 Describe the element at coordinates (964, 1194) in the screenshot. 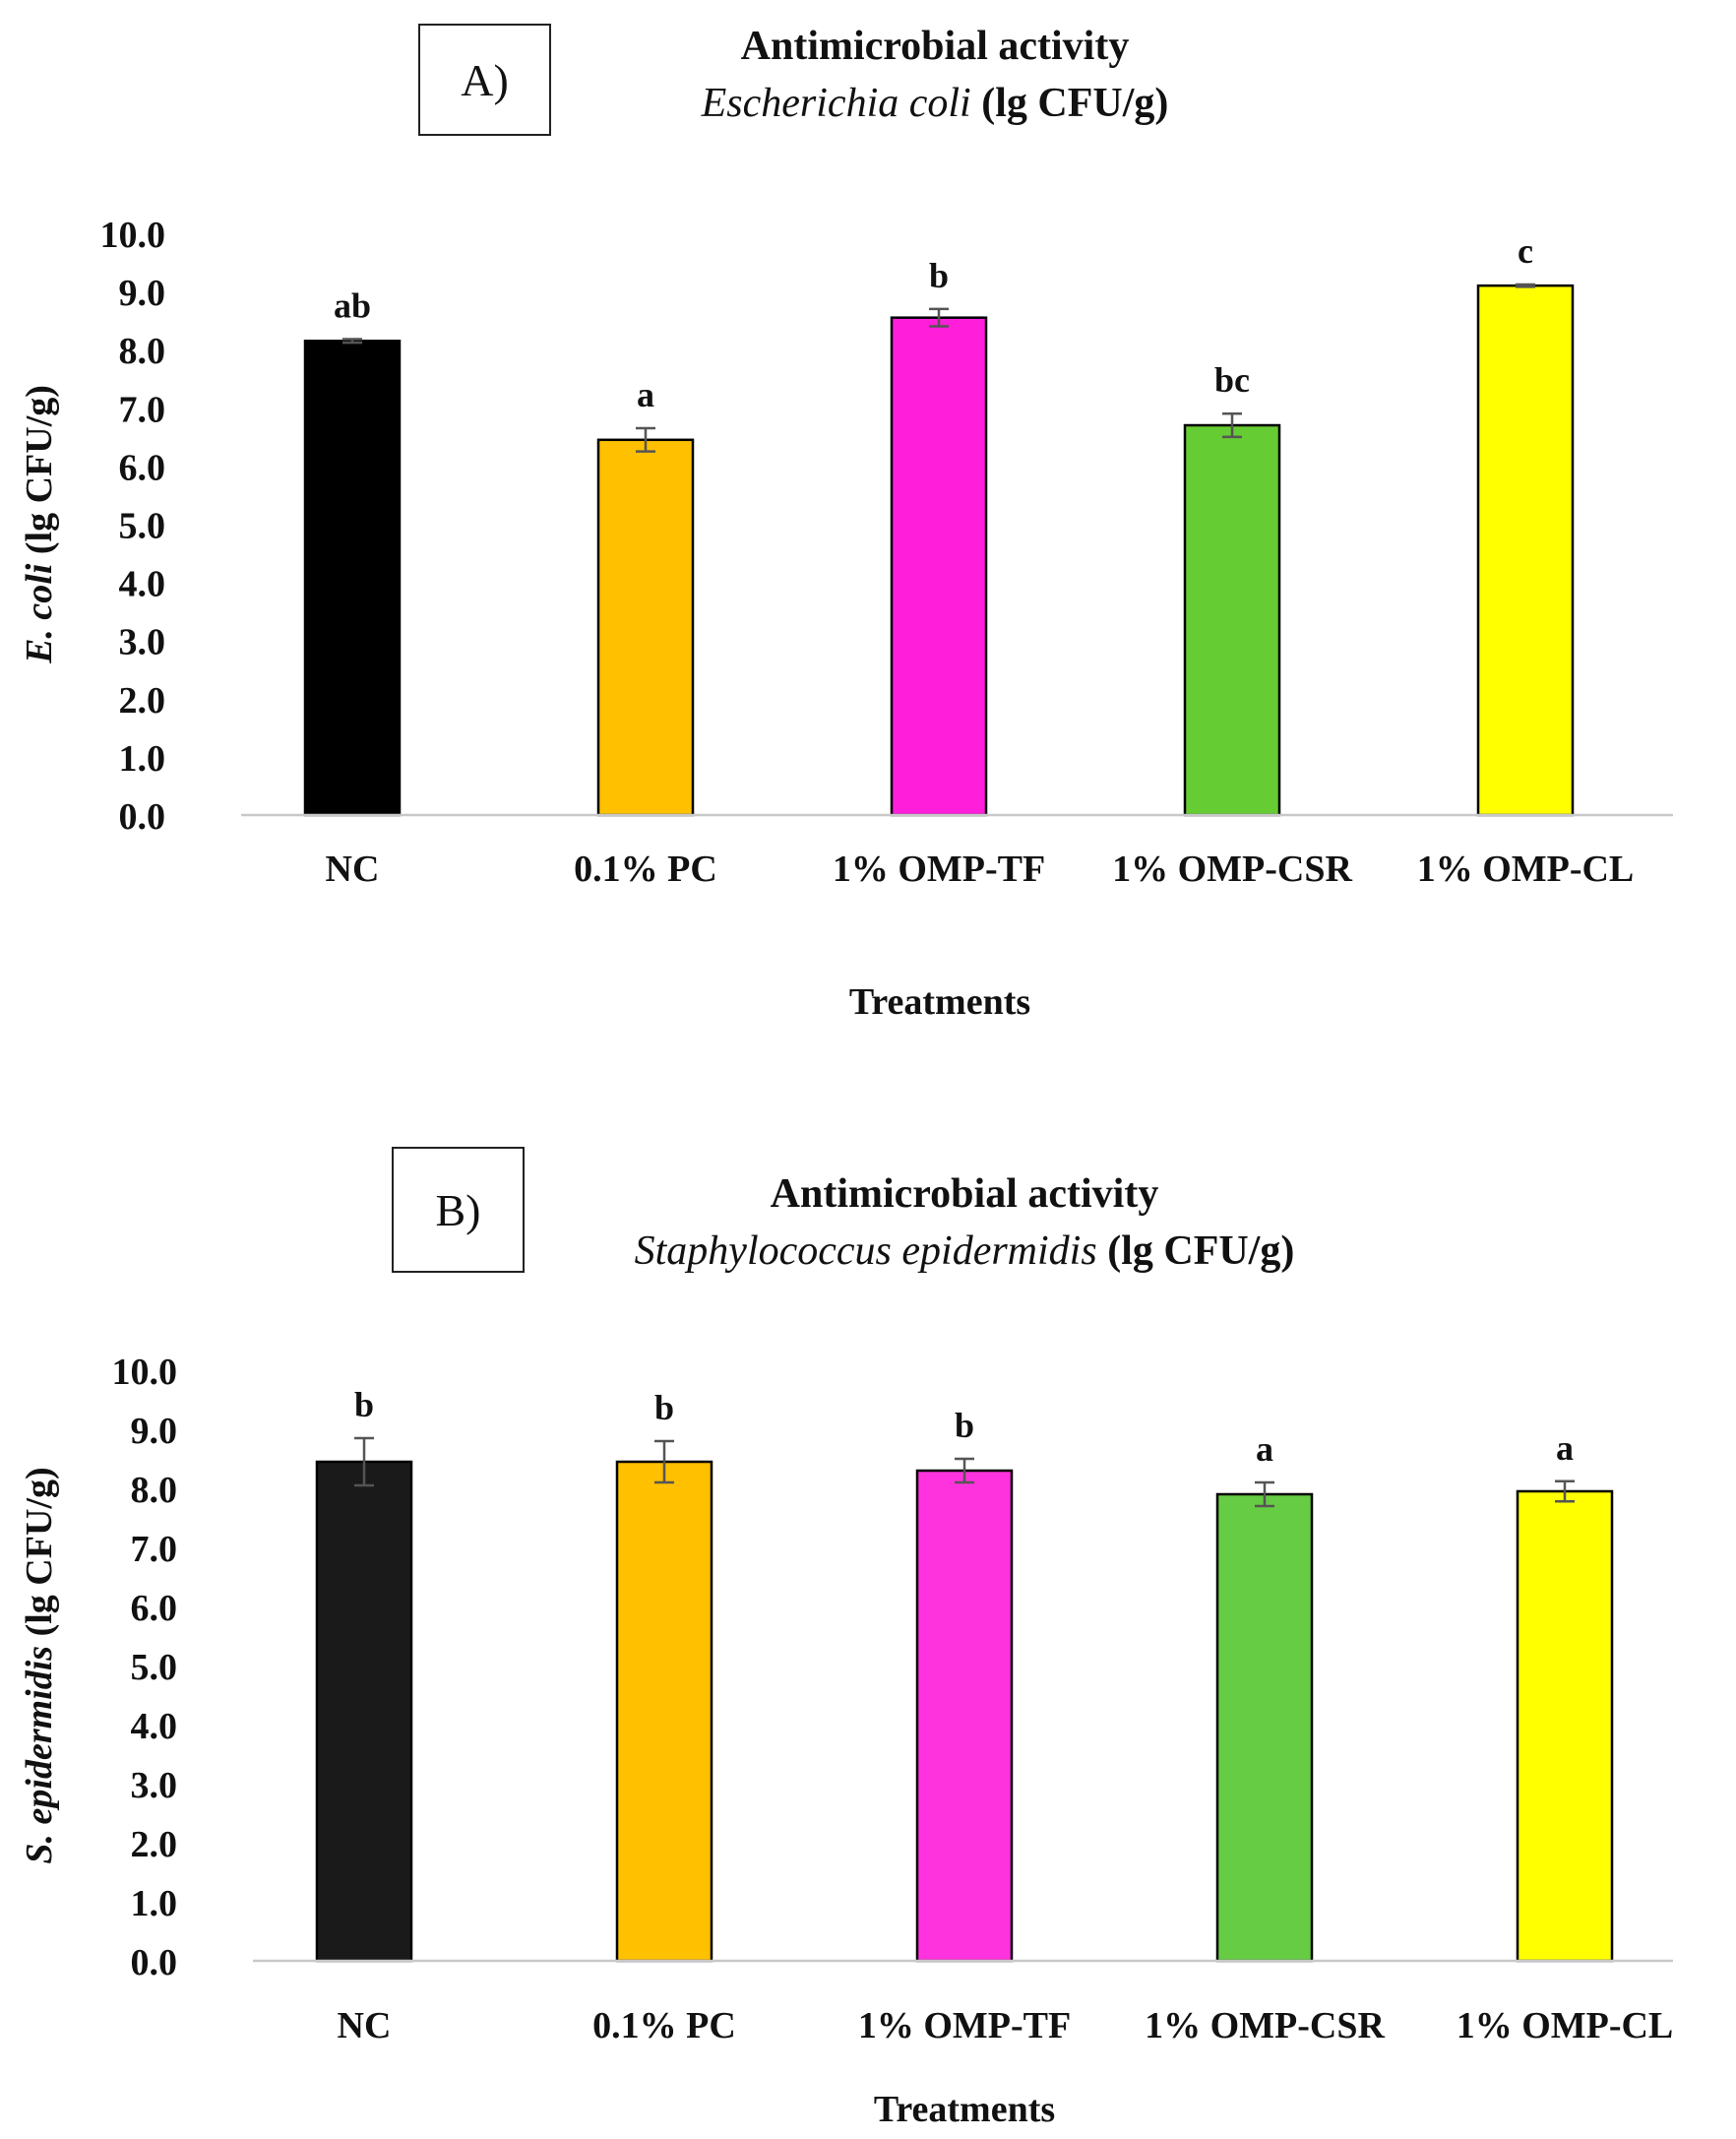

I see `panel-b-title: Antimicrobial activity` at that location.